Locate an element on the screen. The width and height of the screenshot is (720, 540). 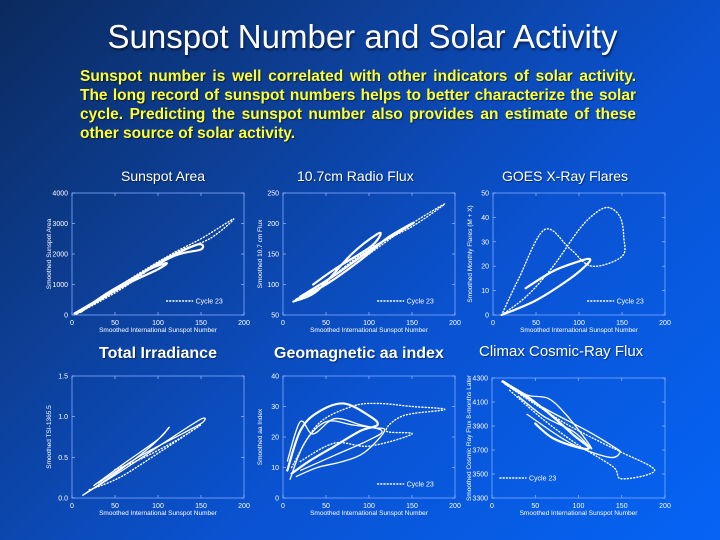
y-axis-label: Smoothed TSI-1365.5 is located at coordinates (49, 437).